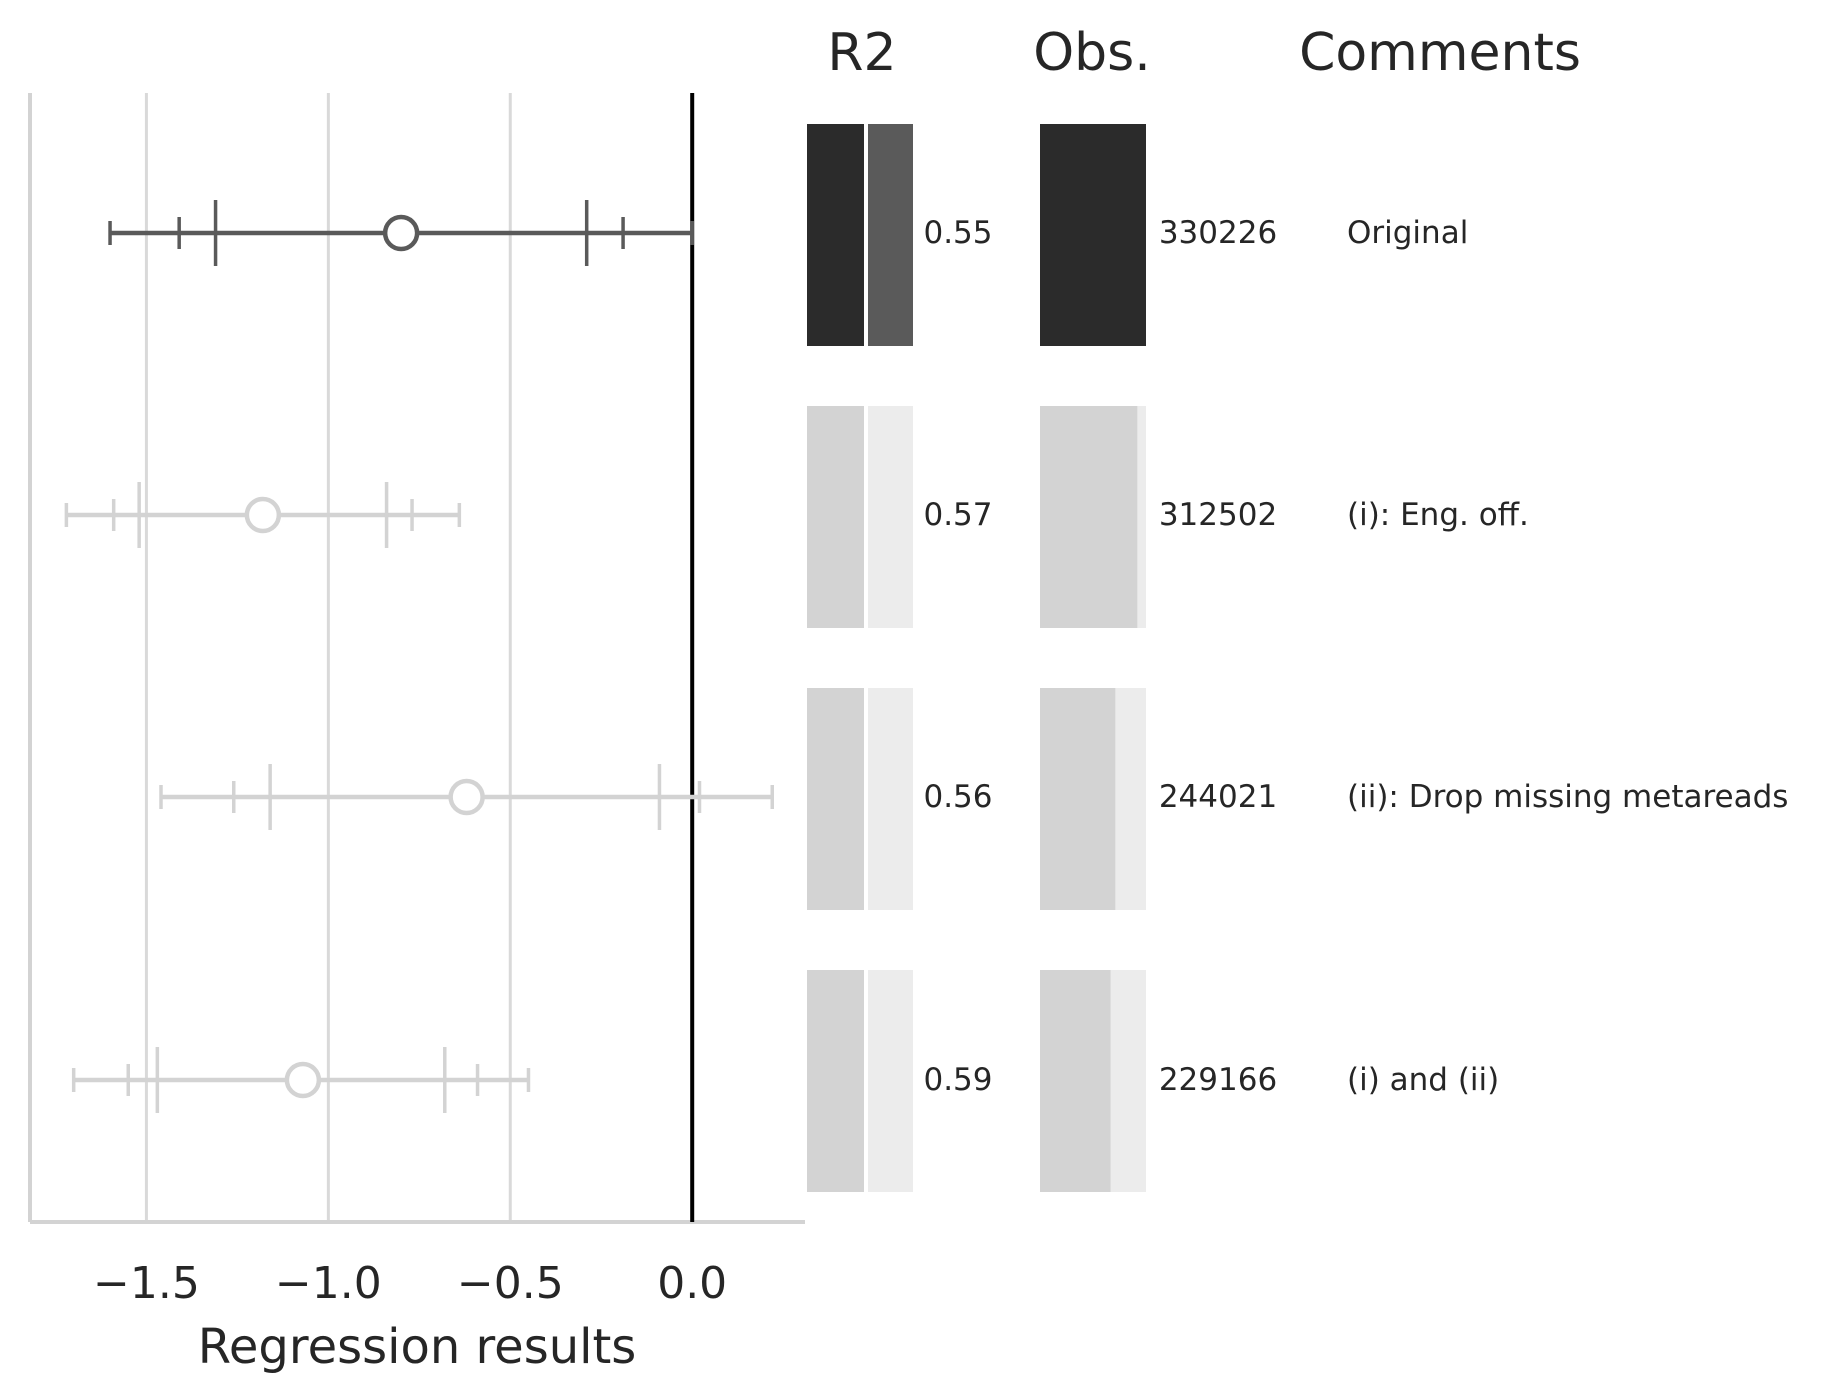 The height and width of the screenshot is (1397, 1845). I want to click on x-tick-label: −0.5, so click(510, 1283).